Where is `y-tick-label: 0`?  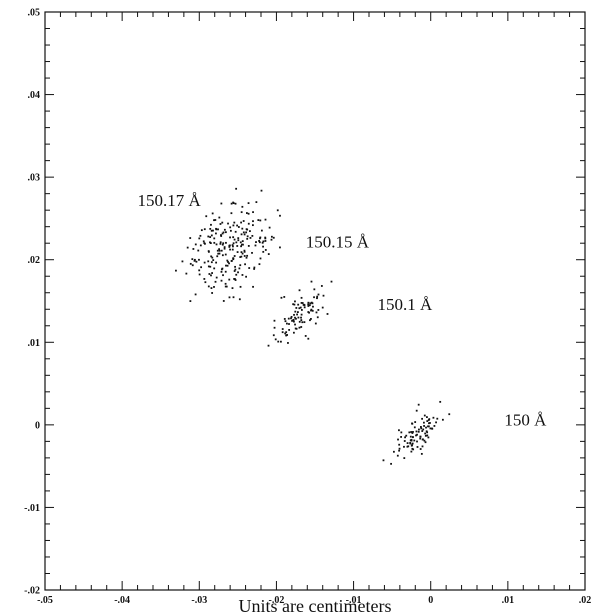 y-tick-label: 0 is located at coordinates (37, 425).